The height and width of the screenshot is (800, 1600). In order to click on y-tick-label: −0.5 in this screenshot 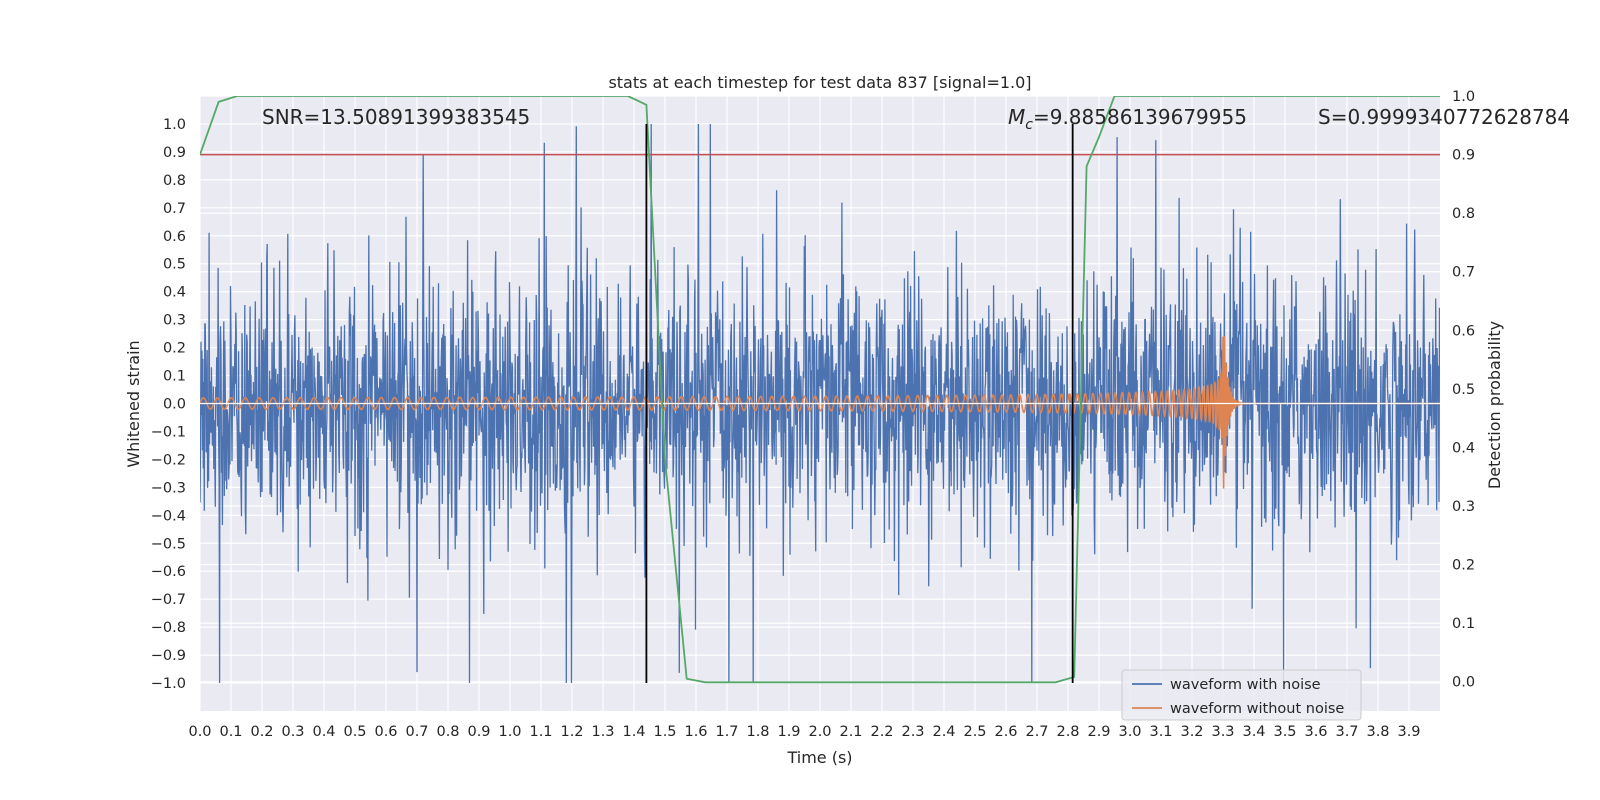, I will do `click(168, 544)`.